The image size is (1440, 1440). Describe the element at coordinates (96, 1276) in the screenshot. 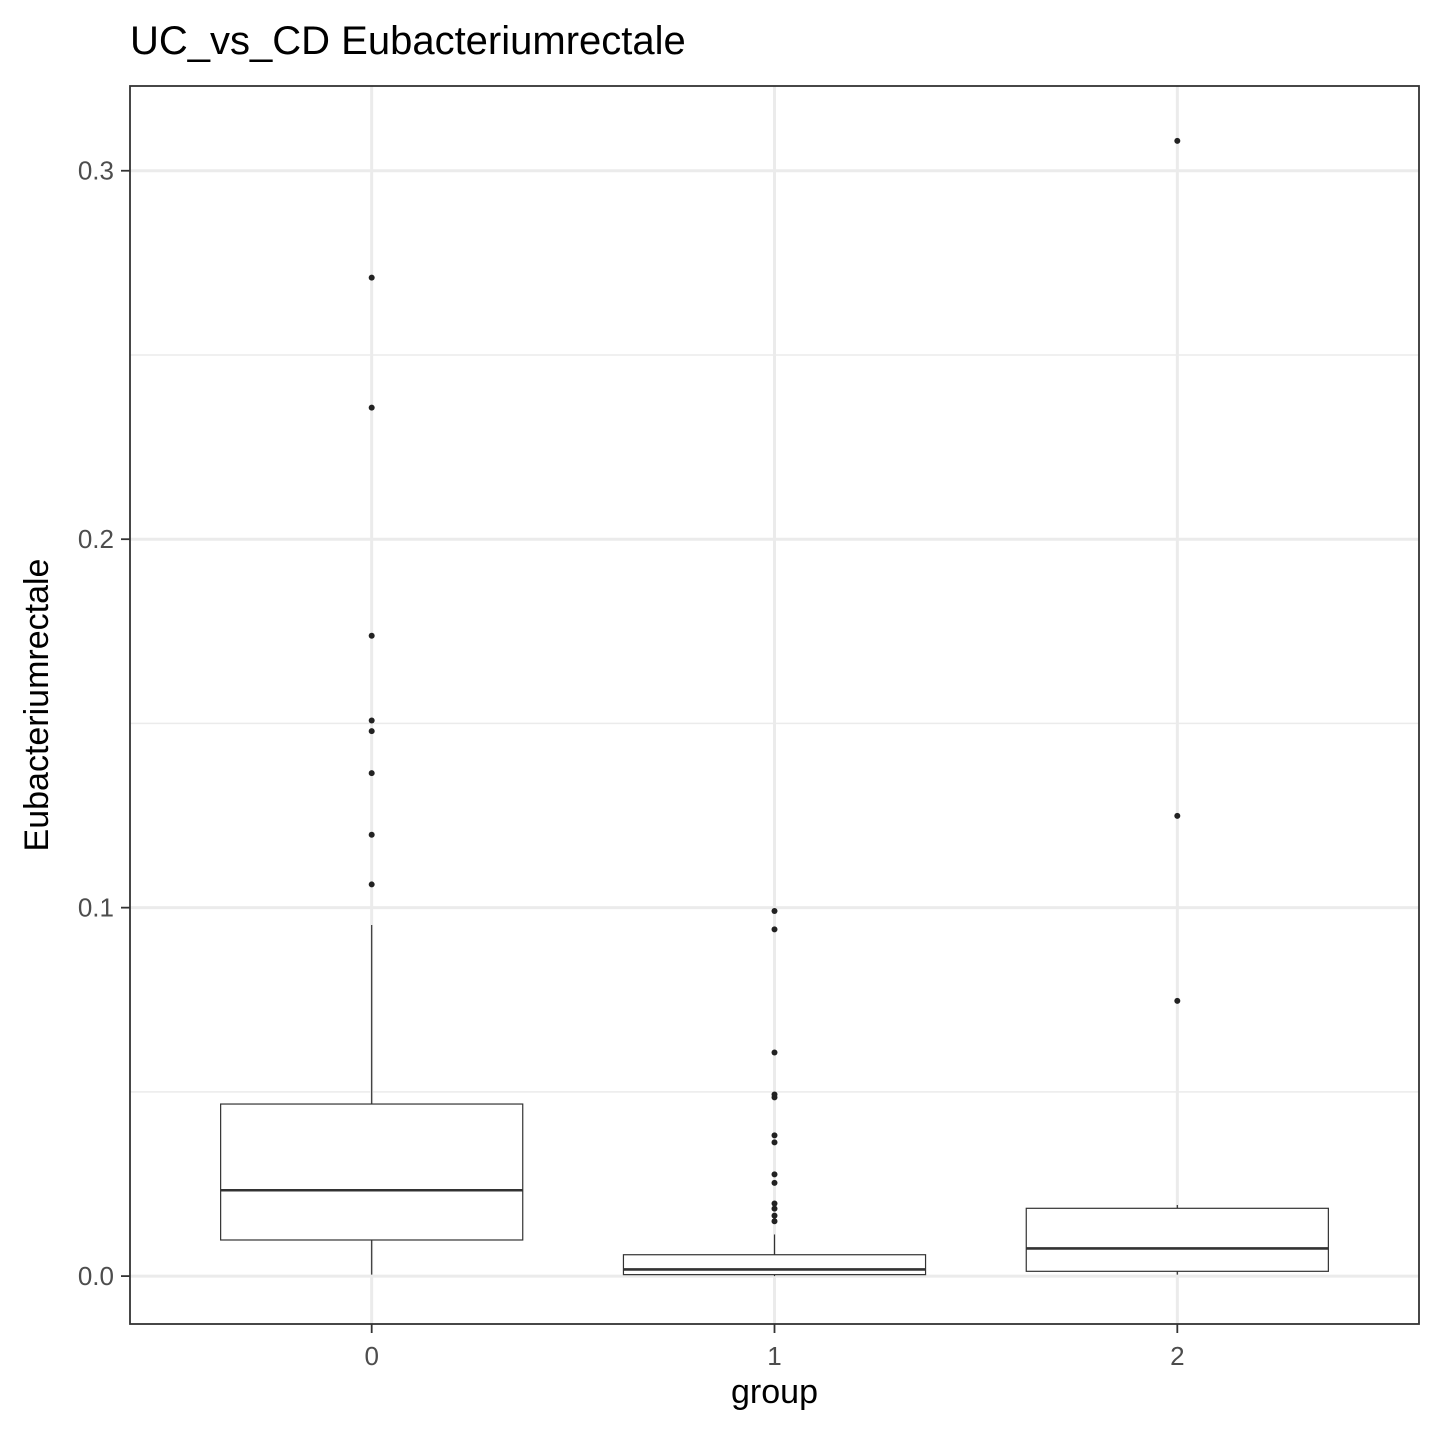

I see `y-tick-label: 0.0` at that location.